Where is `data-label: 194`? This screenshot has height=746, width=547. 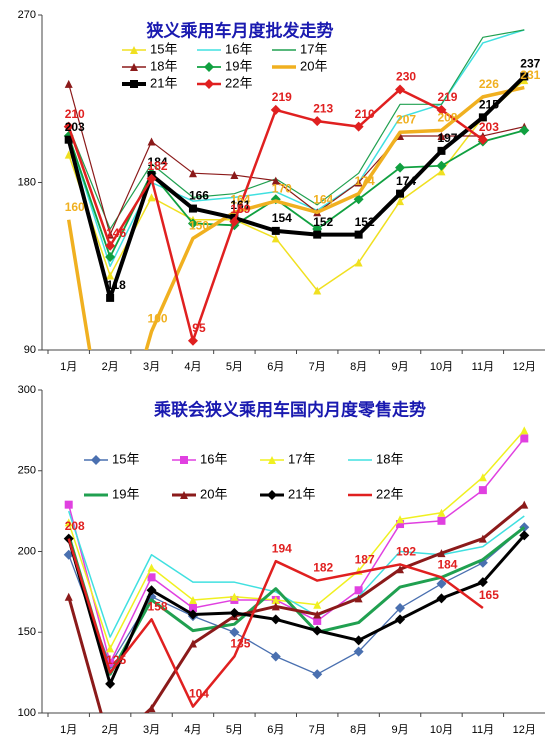 data-label: 194 is located at coordinates (282, 548).